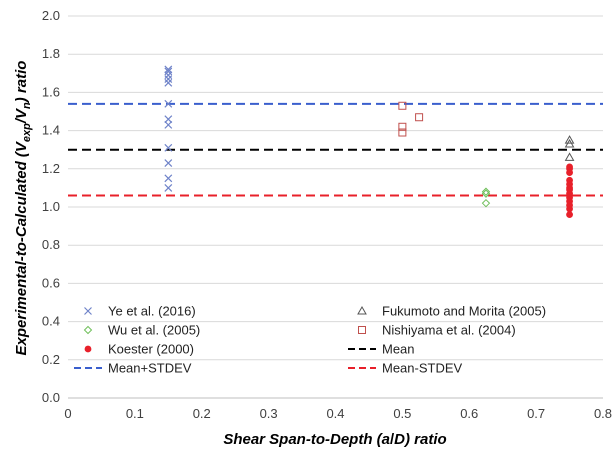  I want to click on x-axis-title-part-2: D) ratio, so click(420, 439).